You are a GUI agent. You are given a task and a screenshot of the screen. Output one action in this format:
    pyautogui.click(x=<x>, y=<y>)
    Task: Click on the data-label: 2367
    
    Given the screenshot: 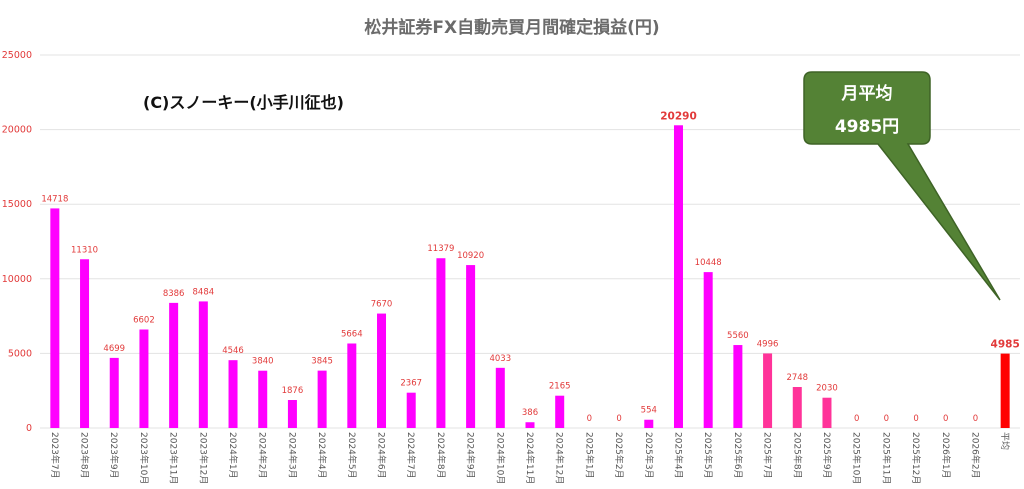 What is the action you would take?
    pyautogui.click(x=411, y=384)
    